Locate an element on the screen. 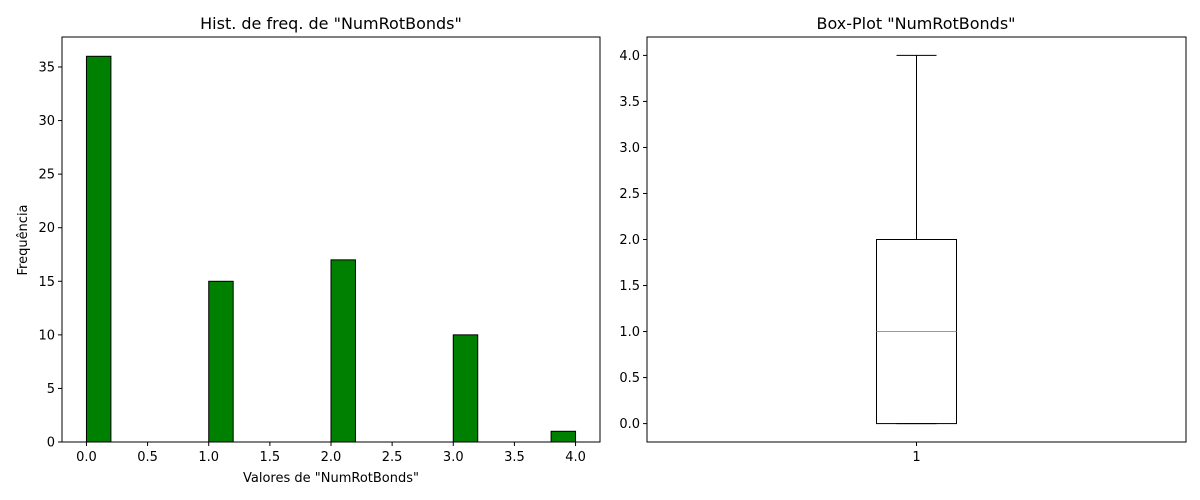 This screenshot has width=1200, height=500. y-tick-label: 35 is located at coordinates (46, 68).